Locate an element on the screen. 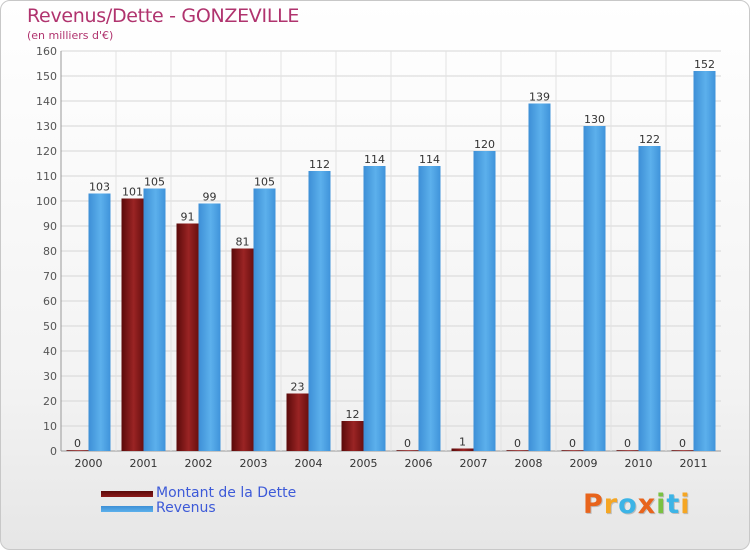  y-tick-label: 100 is located at coordinates (46, 201).